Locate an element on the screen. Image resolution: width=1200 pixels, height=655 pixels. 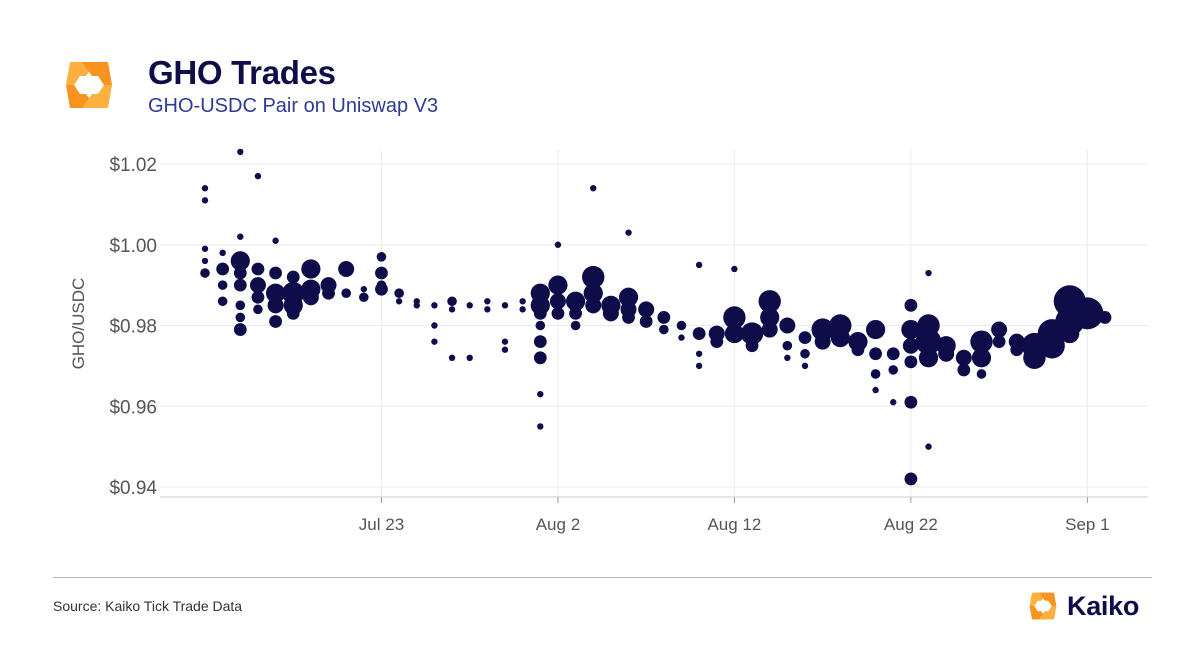
x-tick-label: Jul 23 is located at coordinates (381, 524).